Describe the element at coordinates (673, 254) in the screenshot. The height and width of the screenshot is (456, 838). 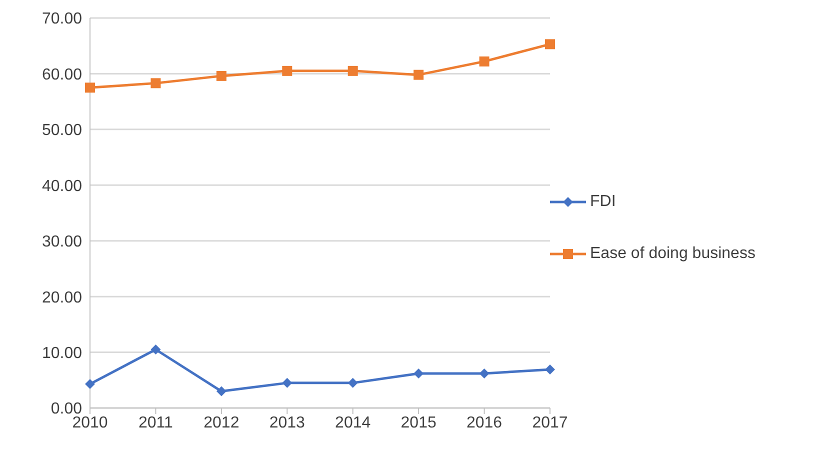
I see `legend-label: Ease of doing business` at that location.